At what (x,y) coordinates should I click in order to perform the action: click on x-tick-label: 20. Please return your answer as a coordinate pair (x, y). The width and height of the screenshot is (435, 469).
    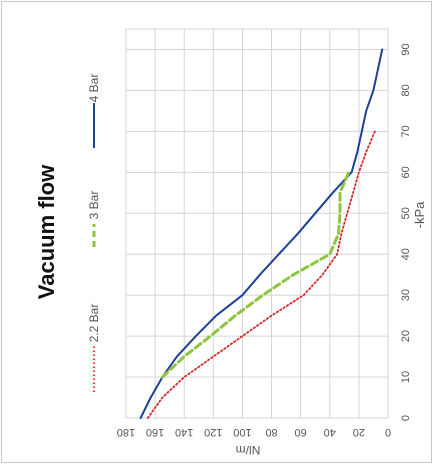
    Looking at the image, I should click on (406, 336).